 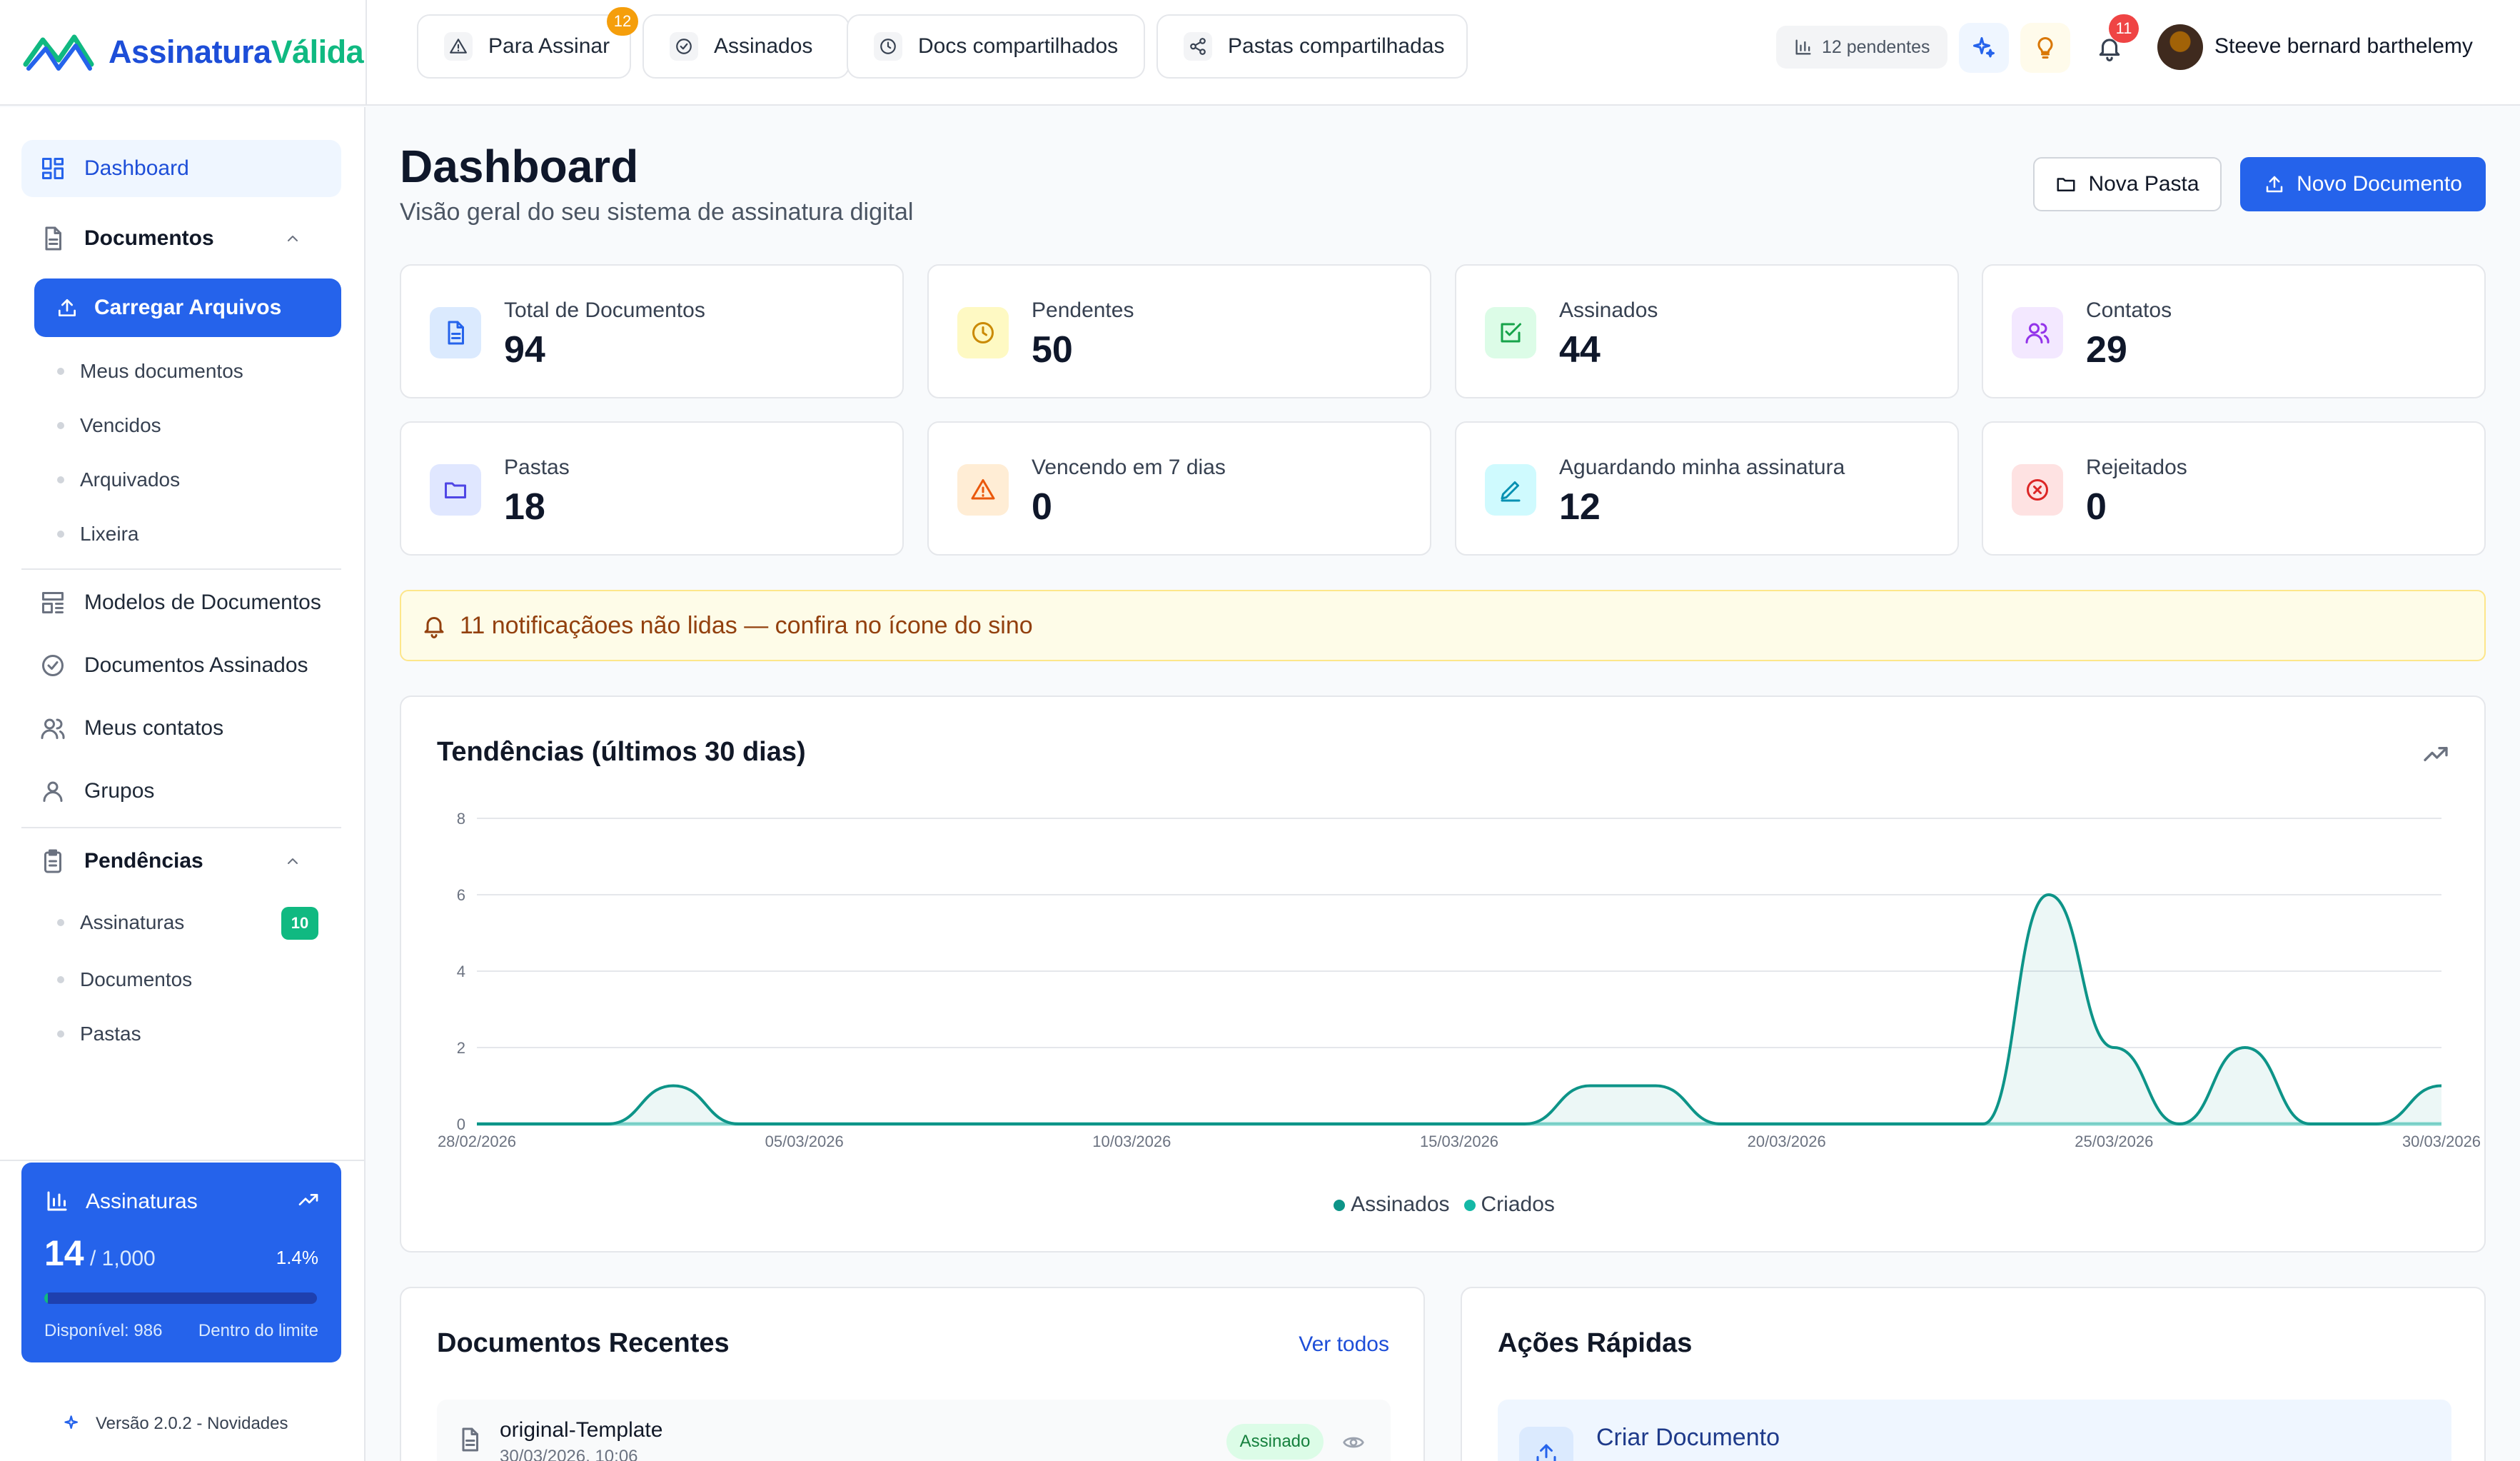 What do you see at coordinates (181, 791) in the screenshot?
I see `sidebar-item-grupos: Grupos` at bounding box center [181, 791].